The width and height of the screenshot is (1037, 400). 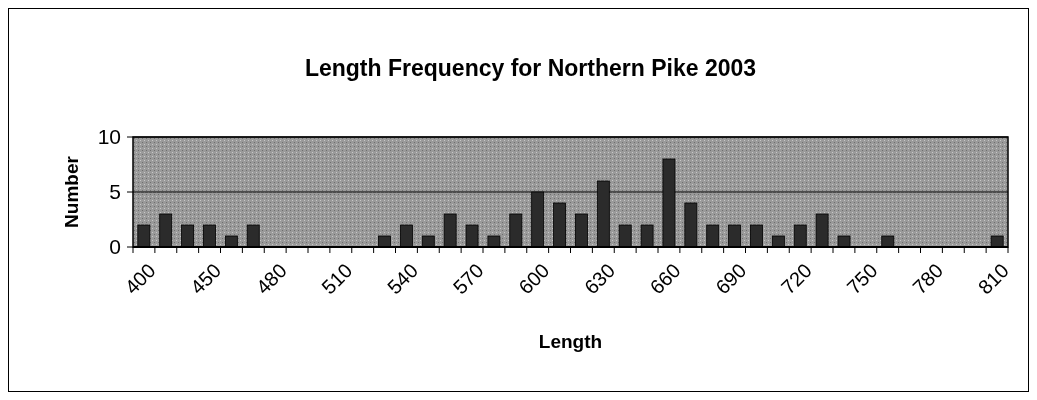 What do you see at coordinates (862, 279) in the screenshot?
I see `x-tick-label: 750` at bounding box center [862, 279].